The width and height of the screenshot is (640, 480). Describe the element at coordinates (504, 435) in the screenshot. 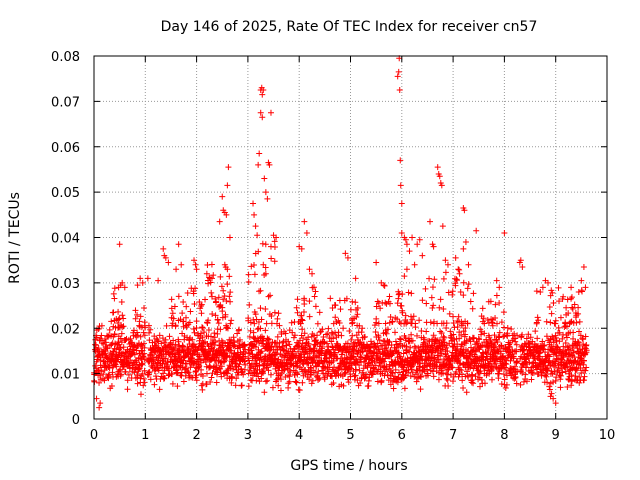

I see `x-tick-label: 8` at that location.